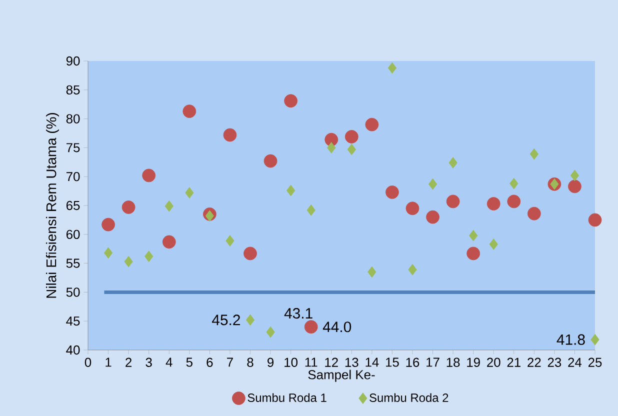  I want to click on annotation: 44.0, so click(337, 327).